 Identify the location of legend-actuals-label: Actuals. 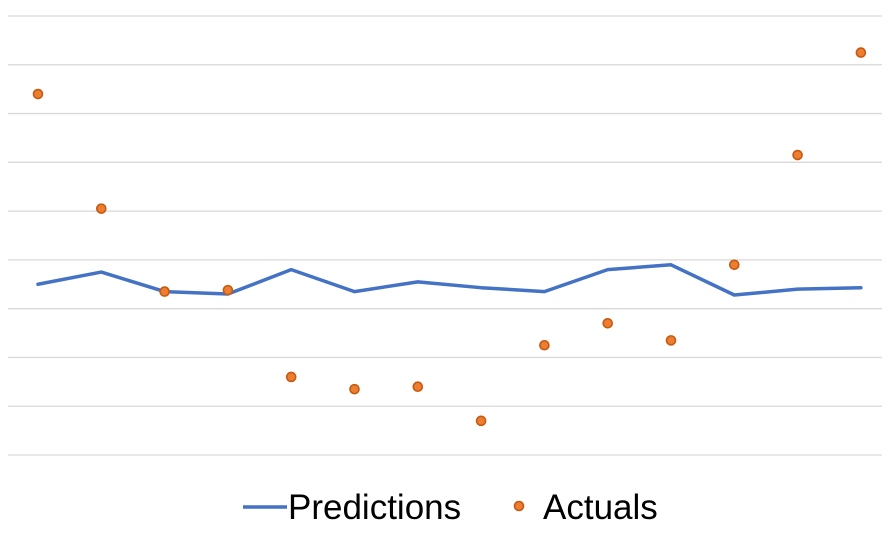
(600, 507).